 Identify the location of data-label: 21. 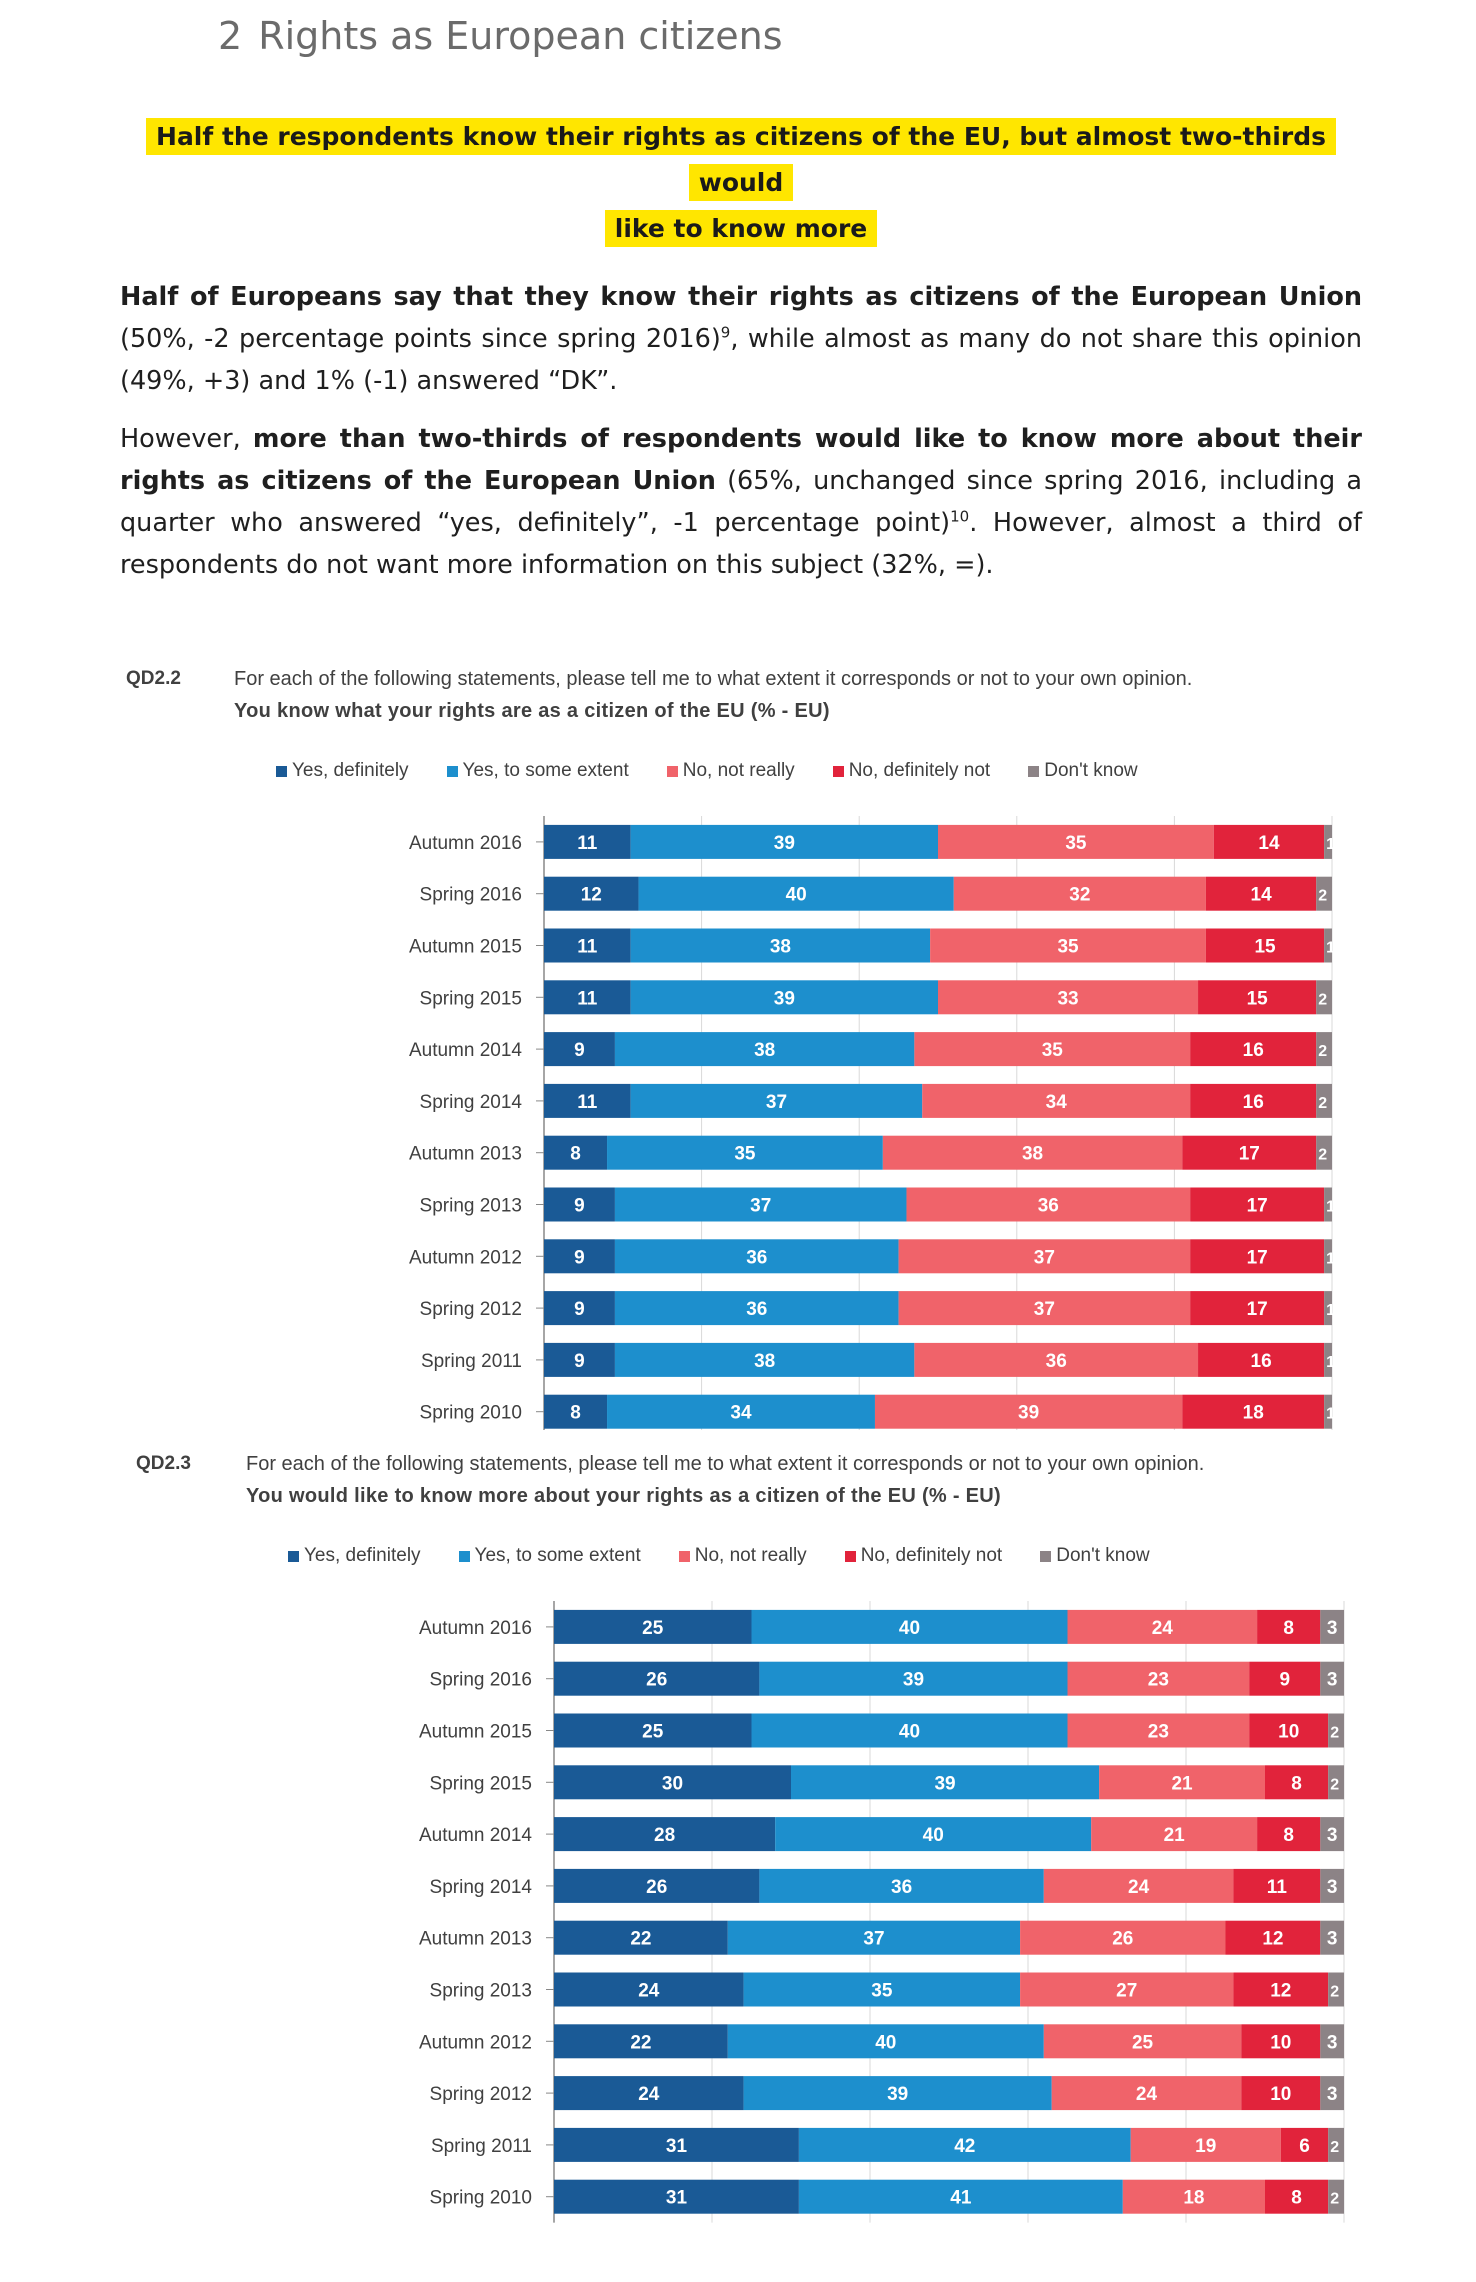
(1182, 1783).